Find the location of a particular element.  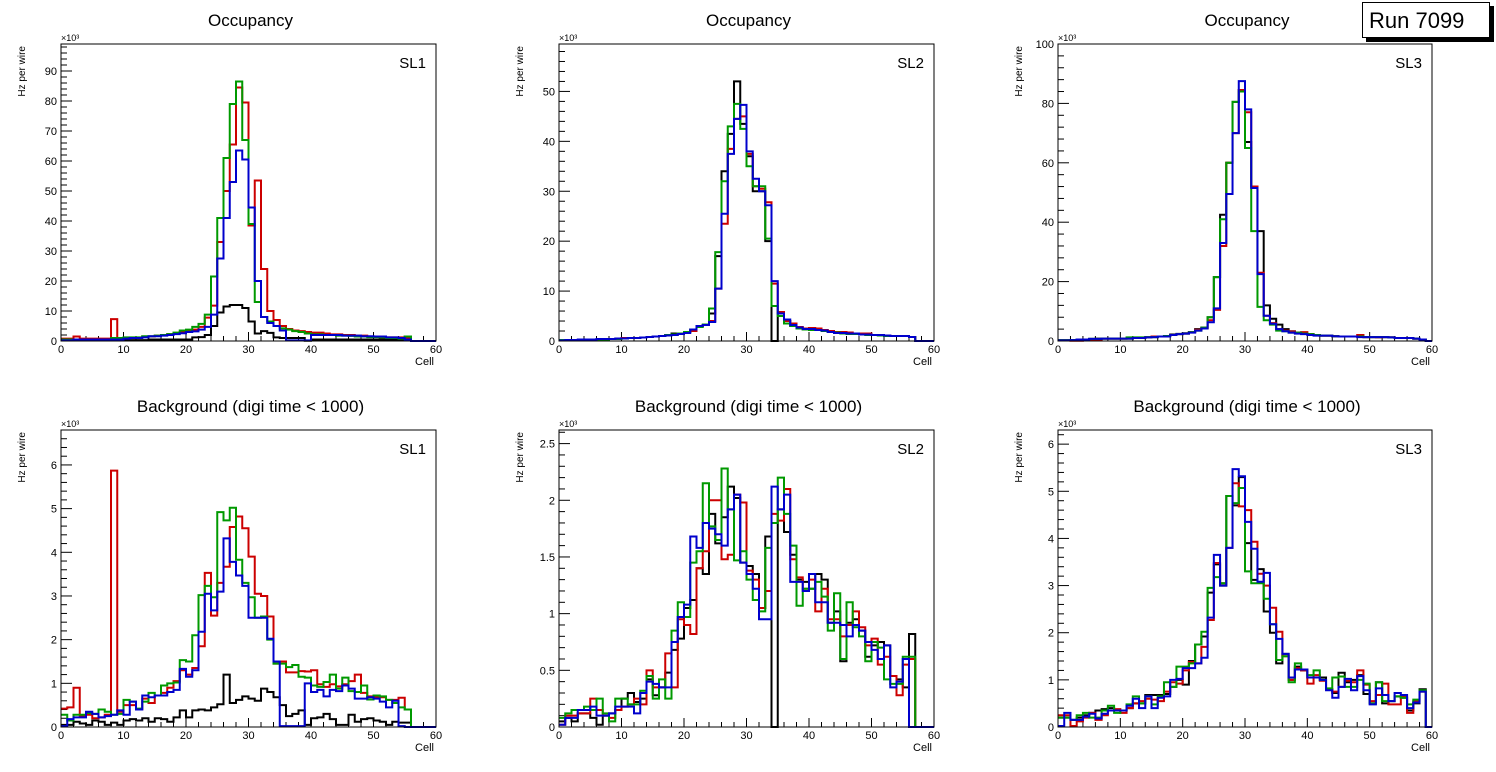

y-tick-label: 20 is located at coordinates (549, 242).